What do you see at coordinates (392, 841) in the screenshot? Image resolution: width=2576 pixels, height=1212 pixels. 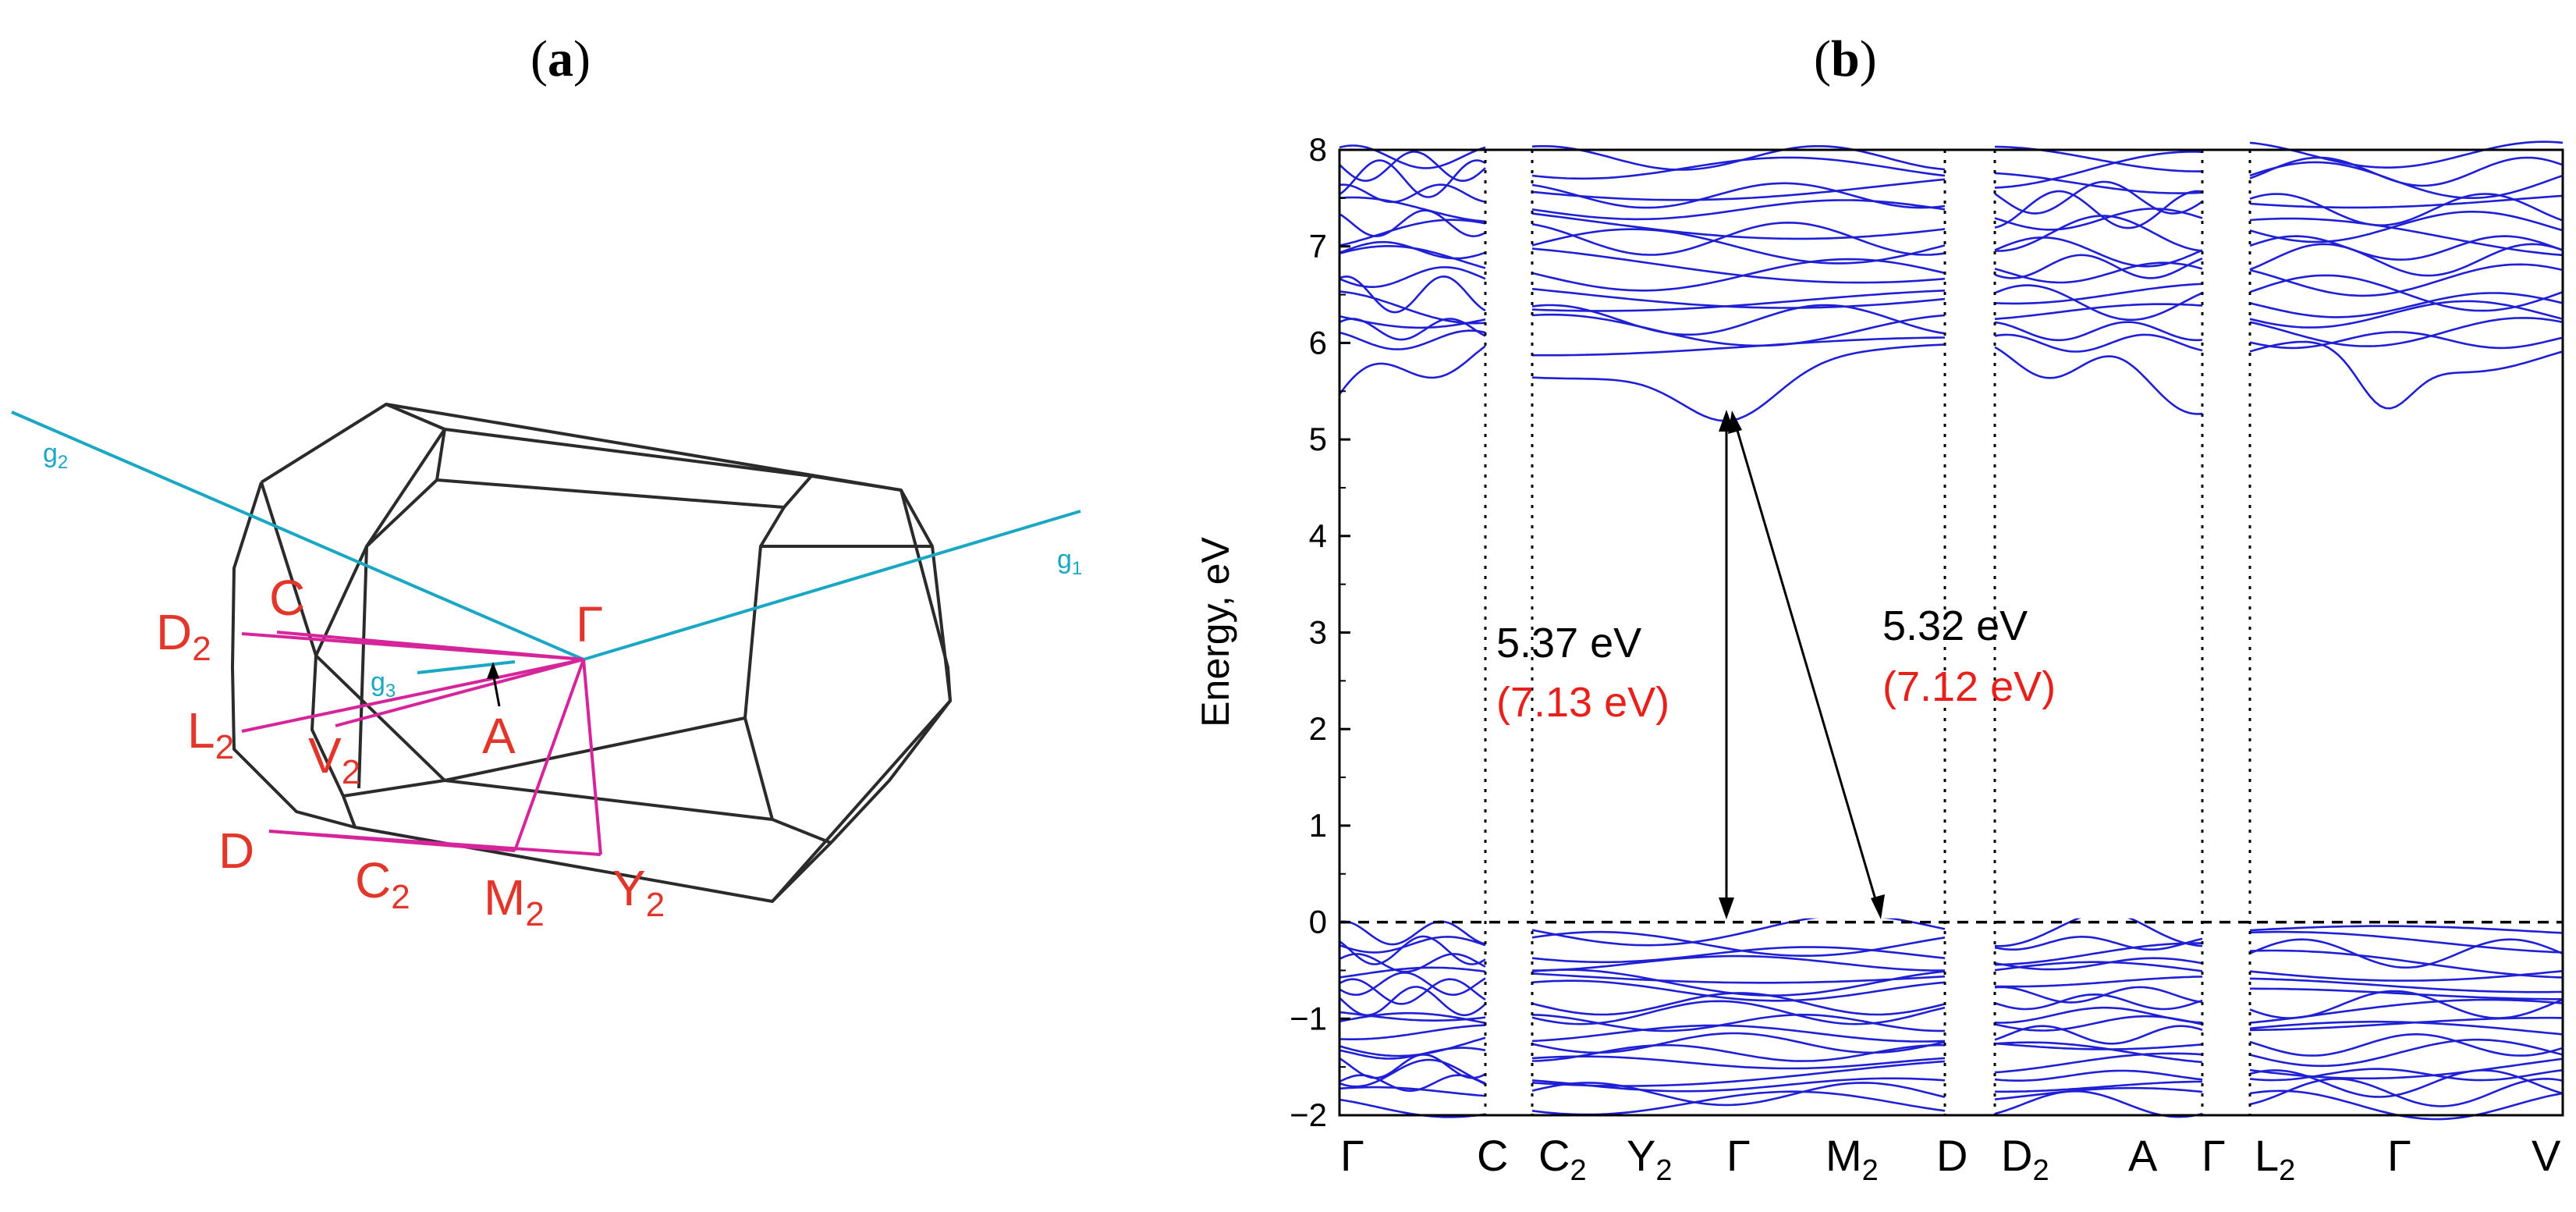 I see `kpath-D-M2` at bounding box center [392, 841].